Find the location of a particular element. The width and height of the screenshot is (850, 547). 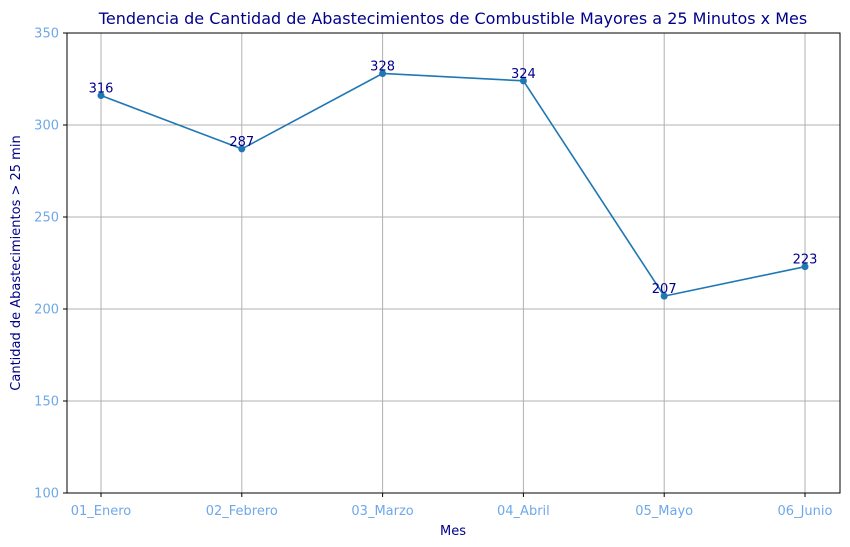

x-tick-label: 06_Junio is located at coordinates (805, 511).